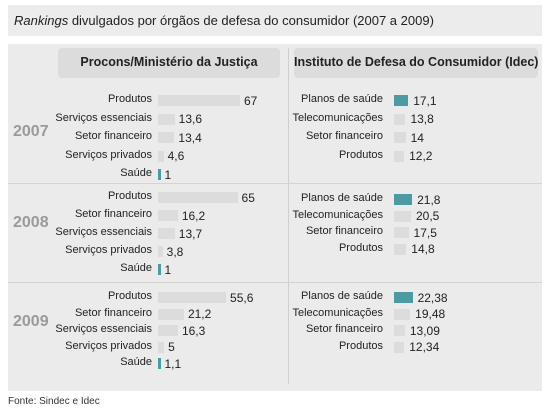 This screenshot has width=550, height=409. I want to click on value-label: 16,2, so click(193, 215).